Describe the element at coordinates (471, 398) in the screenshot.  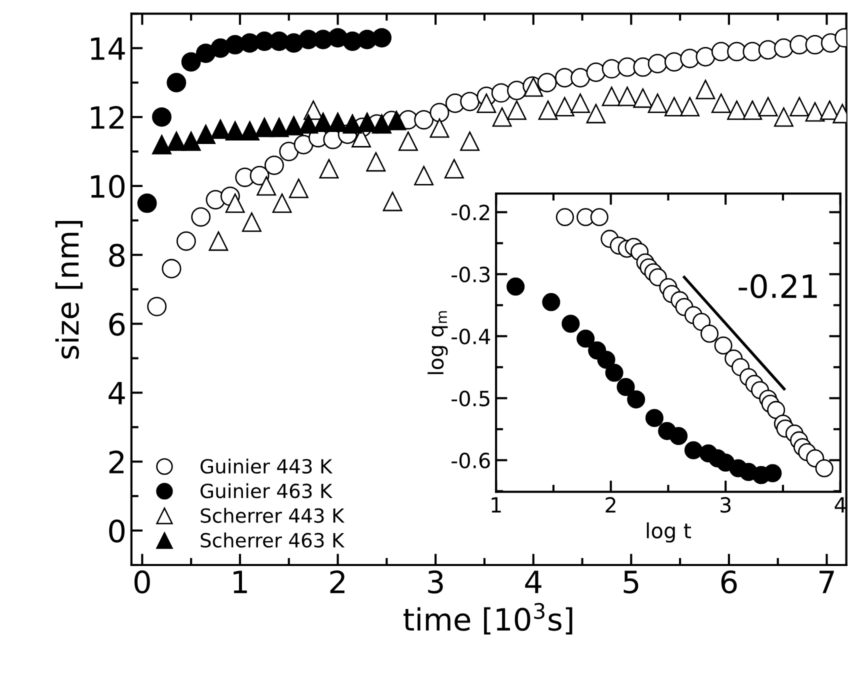
I see `y-tick-label: -0.5` at that location.